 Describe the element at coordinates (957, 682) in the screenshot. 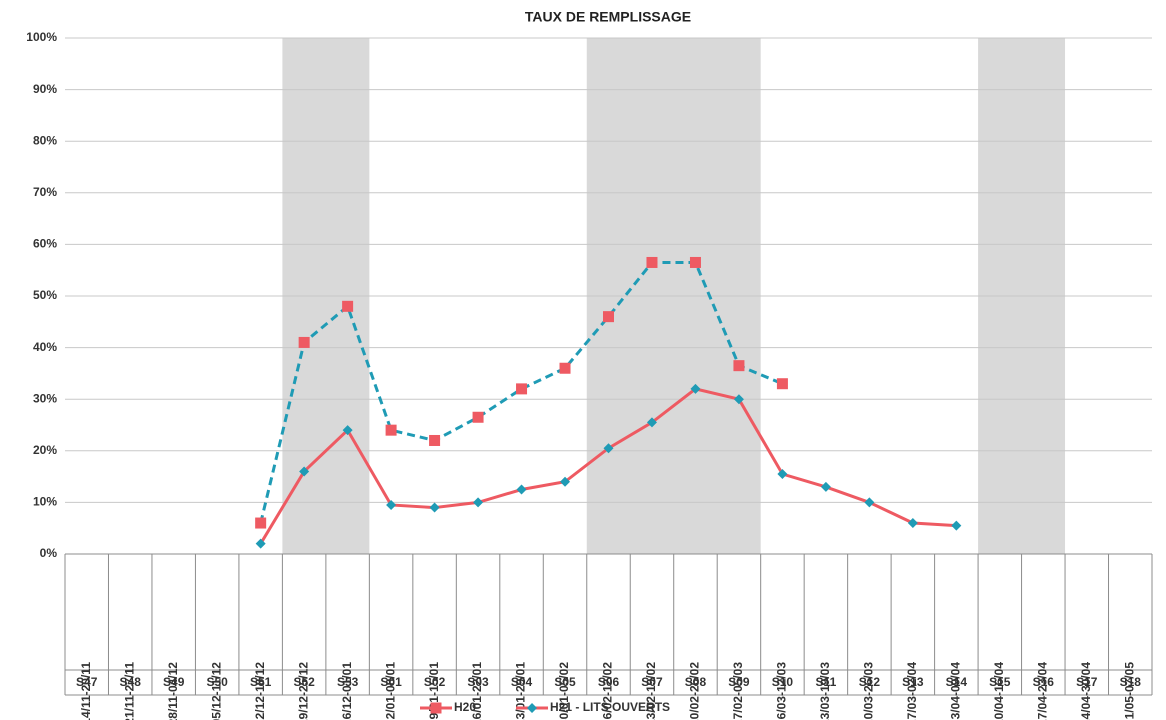

I see `x-tick-label: S14` at that location.